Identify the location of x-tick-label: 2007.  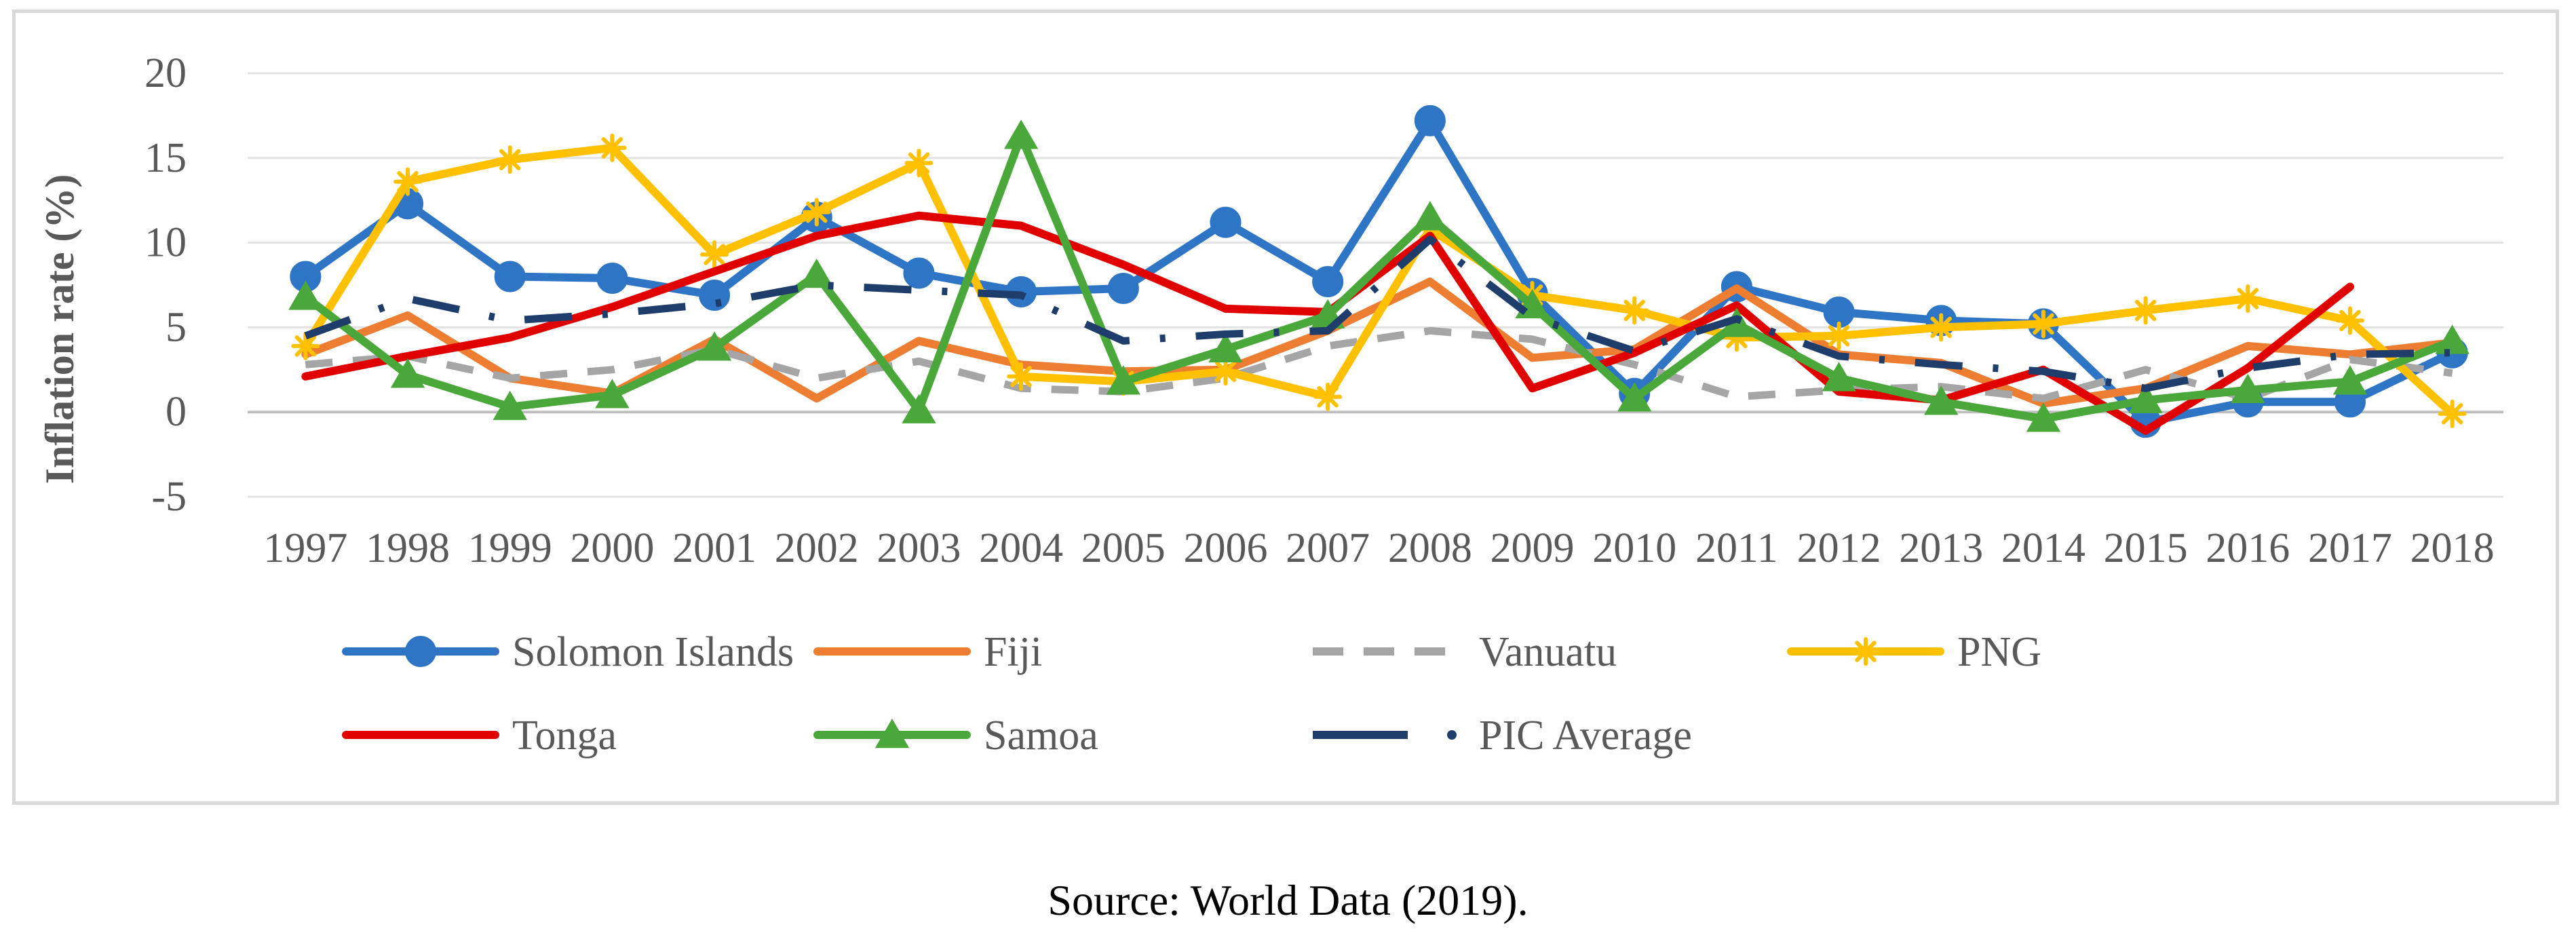
(1328, 548).